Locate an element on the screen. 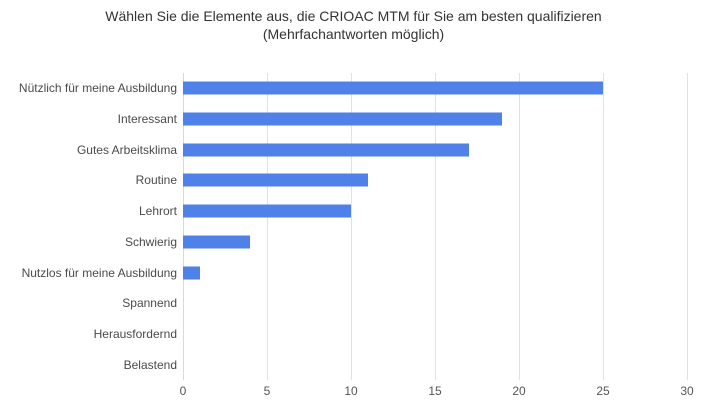  category-label: Routine is located at coordinates (156, 180).